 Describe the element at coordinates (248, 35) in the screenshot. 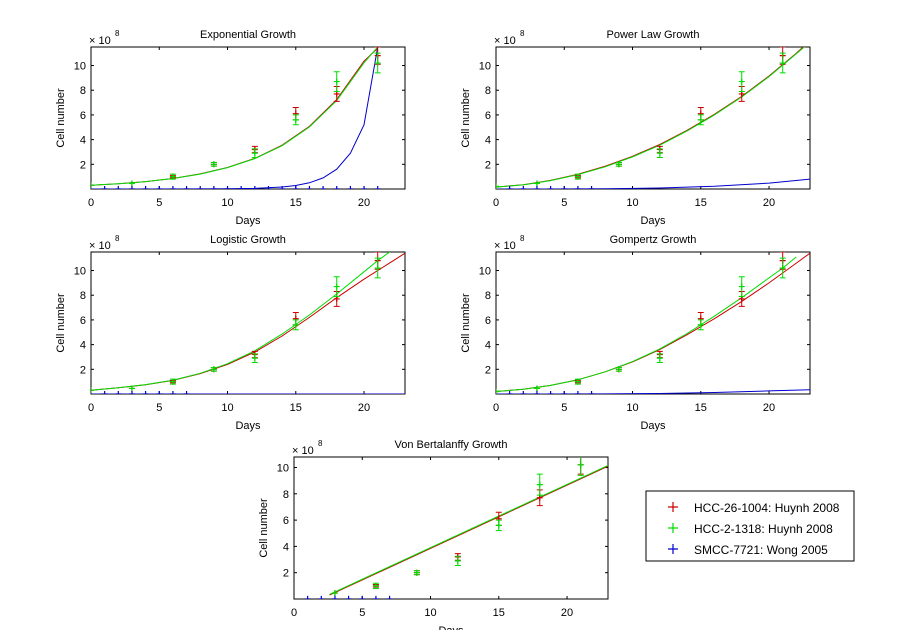

I see `chart-title: Exponential Growth` at that location.